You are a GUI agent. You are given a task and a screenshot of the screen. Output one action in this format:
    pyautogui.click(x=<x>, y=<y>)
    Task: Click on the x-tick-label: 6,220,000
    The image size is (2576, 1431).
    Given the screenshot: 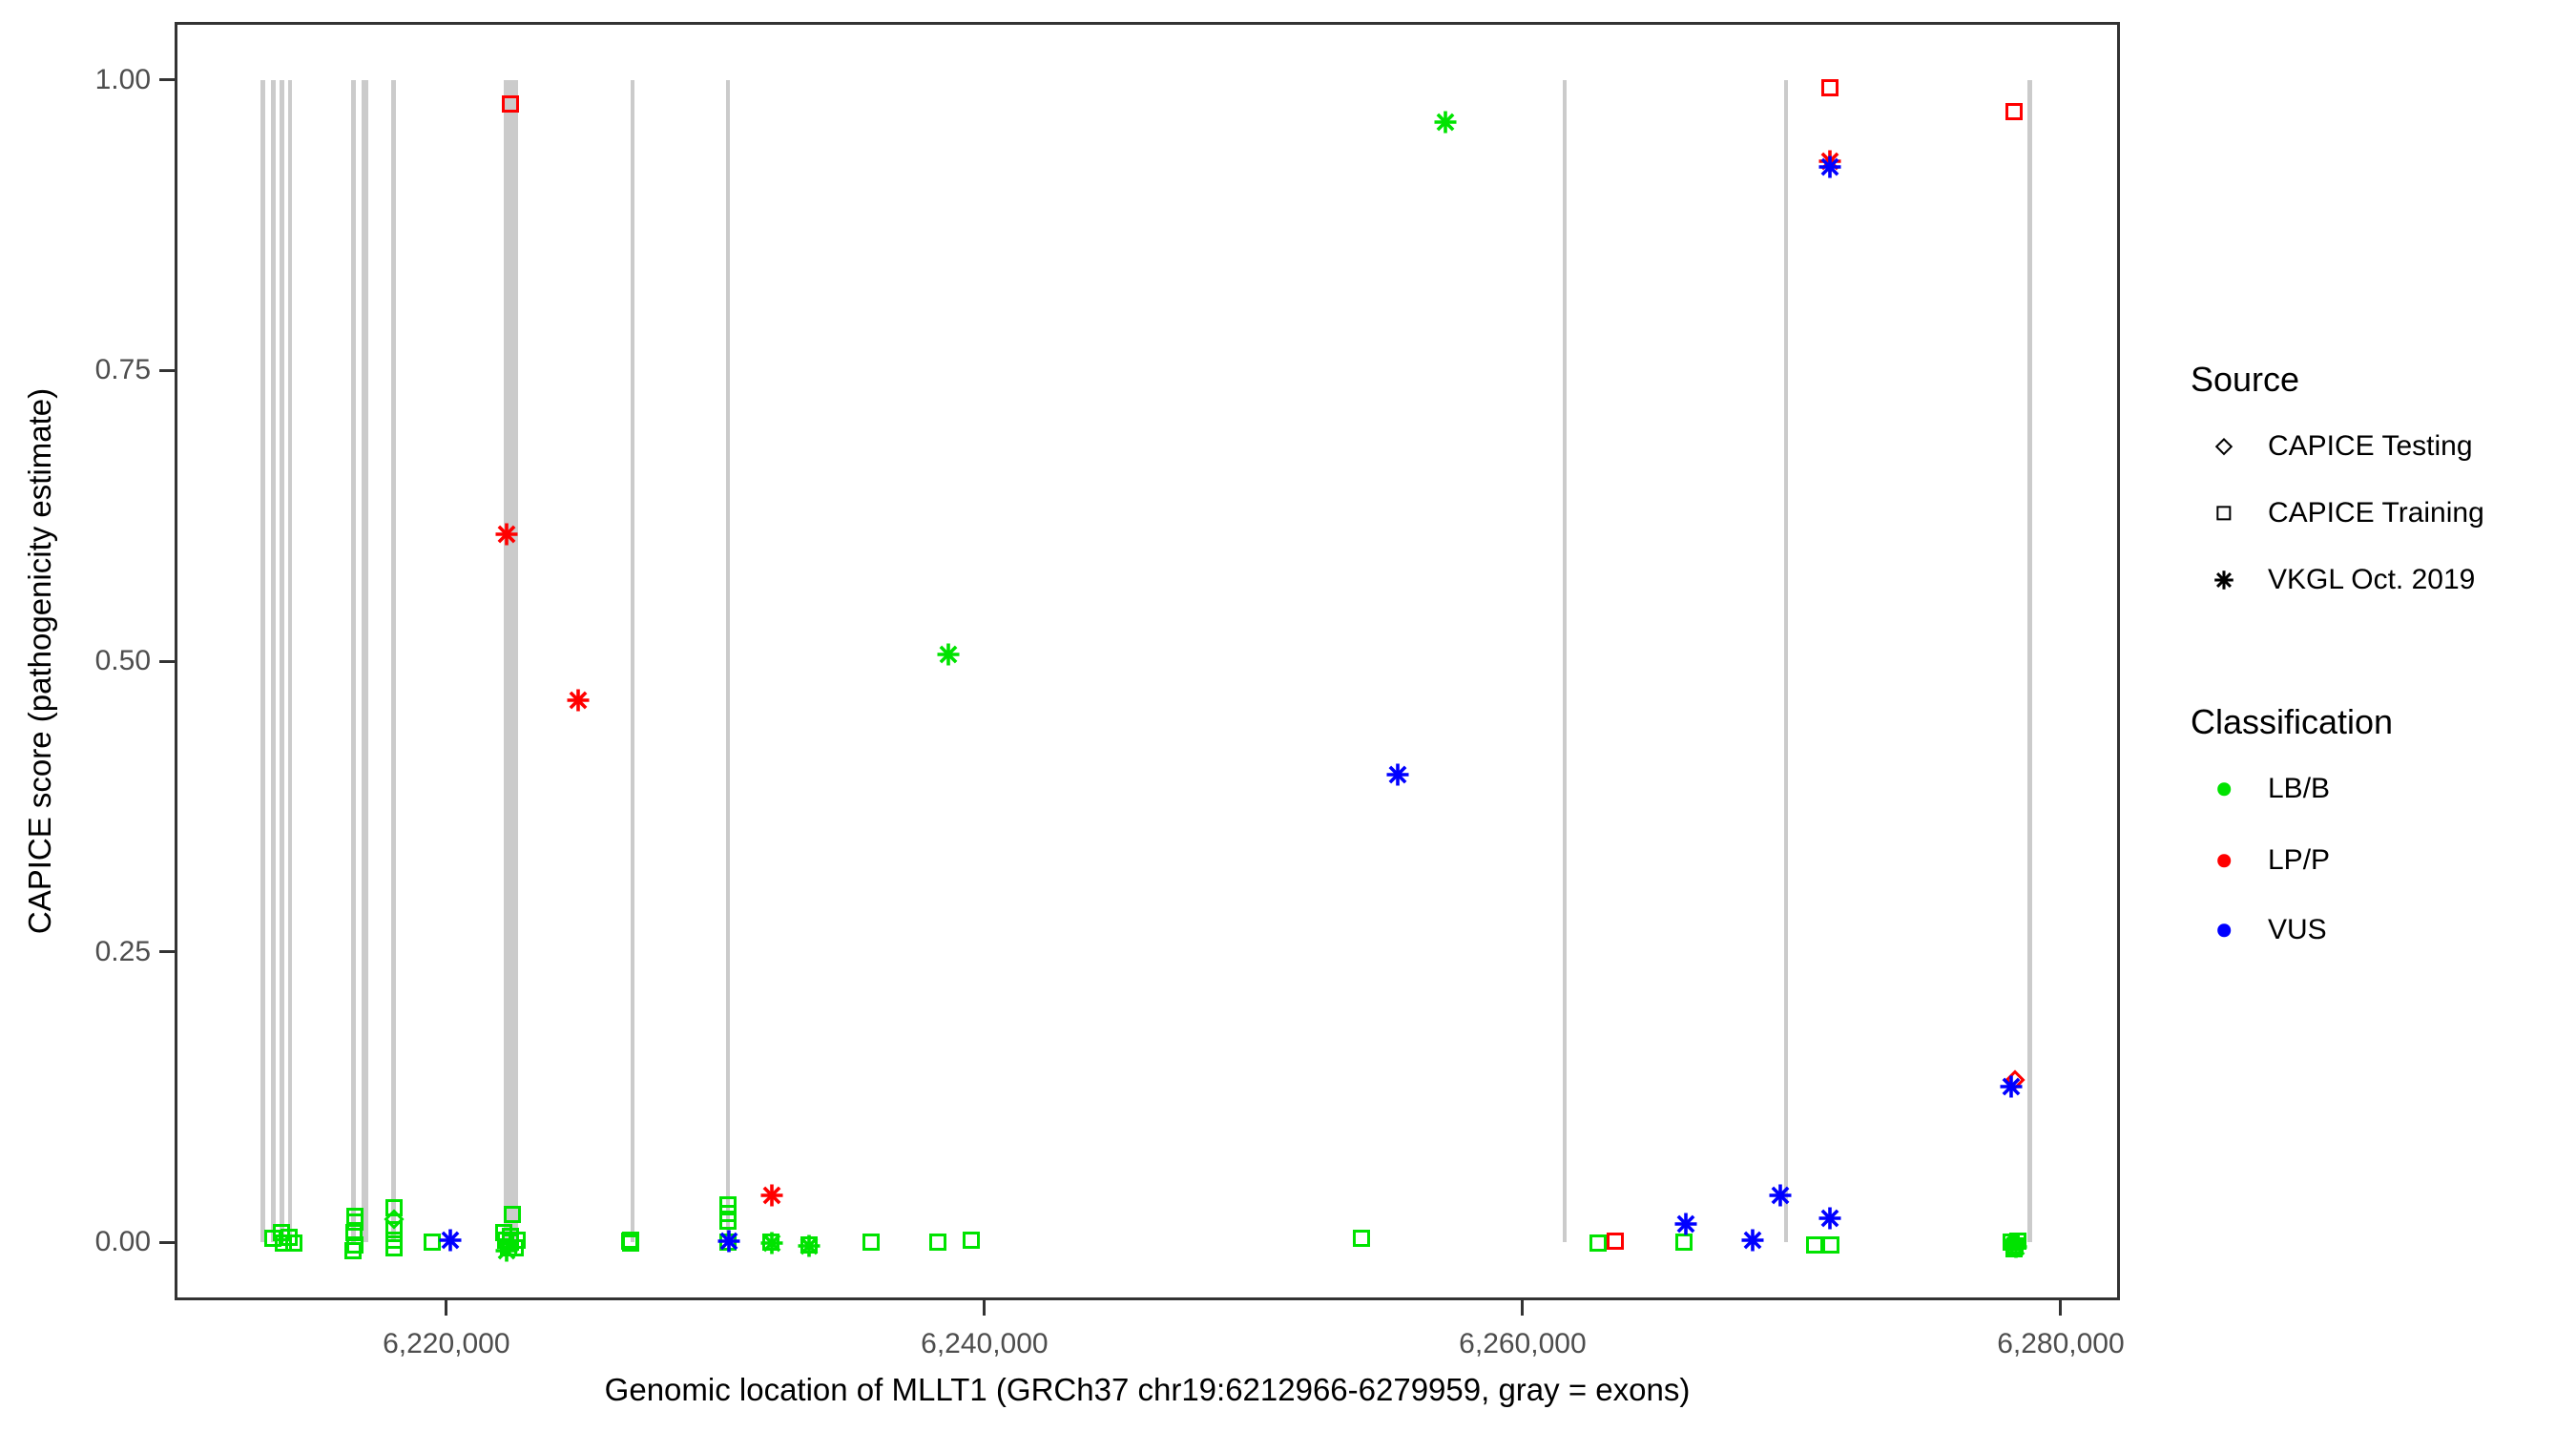 What is the action you would take?
    pyautogui.click(x=446, y=1343)
    